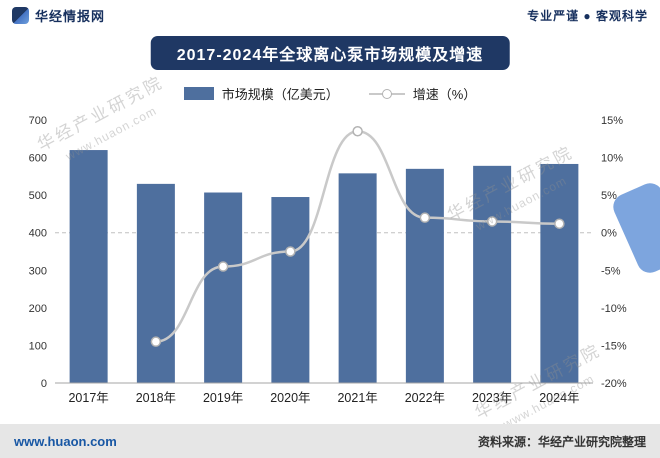  I want to click on left-axis-tick: 200, so click(38, 309).